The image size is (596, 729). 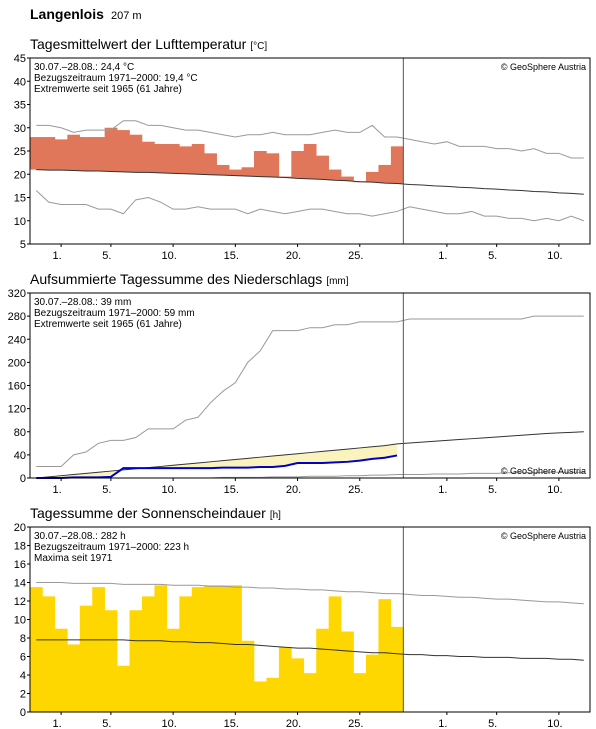 What do you see at coordinates (20, 82) in the screenshot?
I see `y-tick-label: 40` at bounding box center [20, 82].